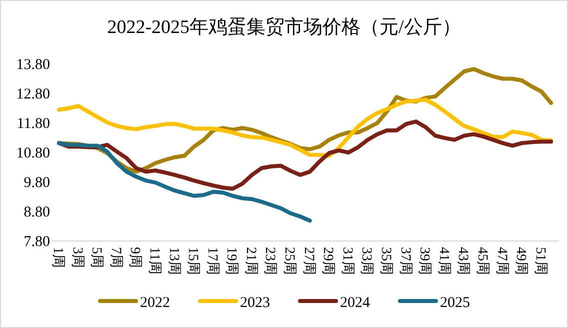 This screenshot has width=568, height=328. Describe the element at coordinates (134, 257) in the screenshot. I see `x-tick-label: 9周` at that location.